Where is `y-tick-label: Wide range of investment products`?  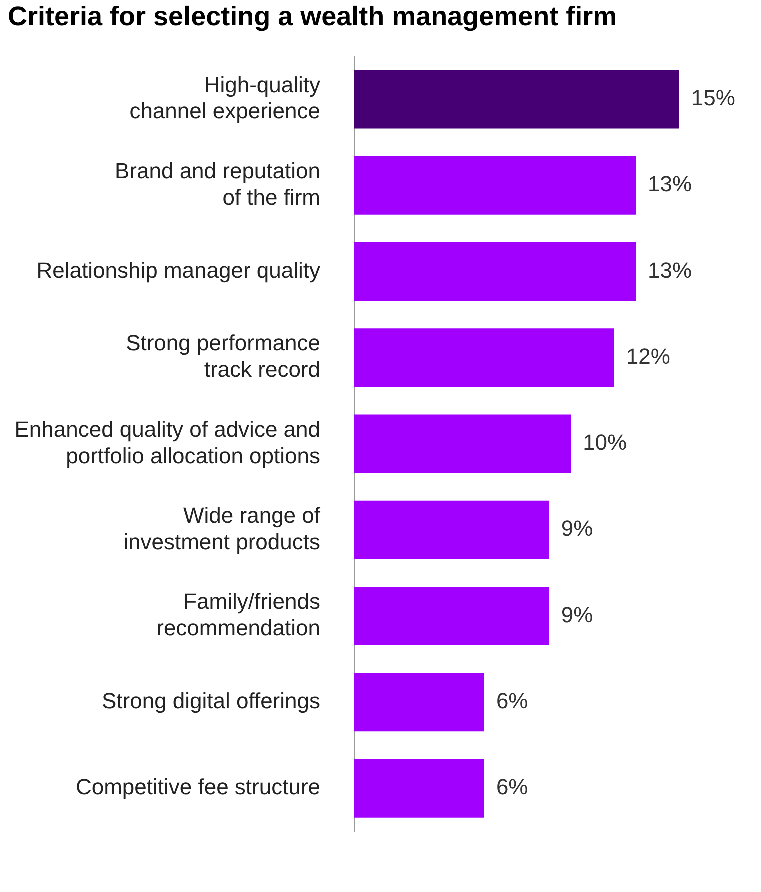
y-tick-label: Wide range of investment products is located at coordinates (223, 528).